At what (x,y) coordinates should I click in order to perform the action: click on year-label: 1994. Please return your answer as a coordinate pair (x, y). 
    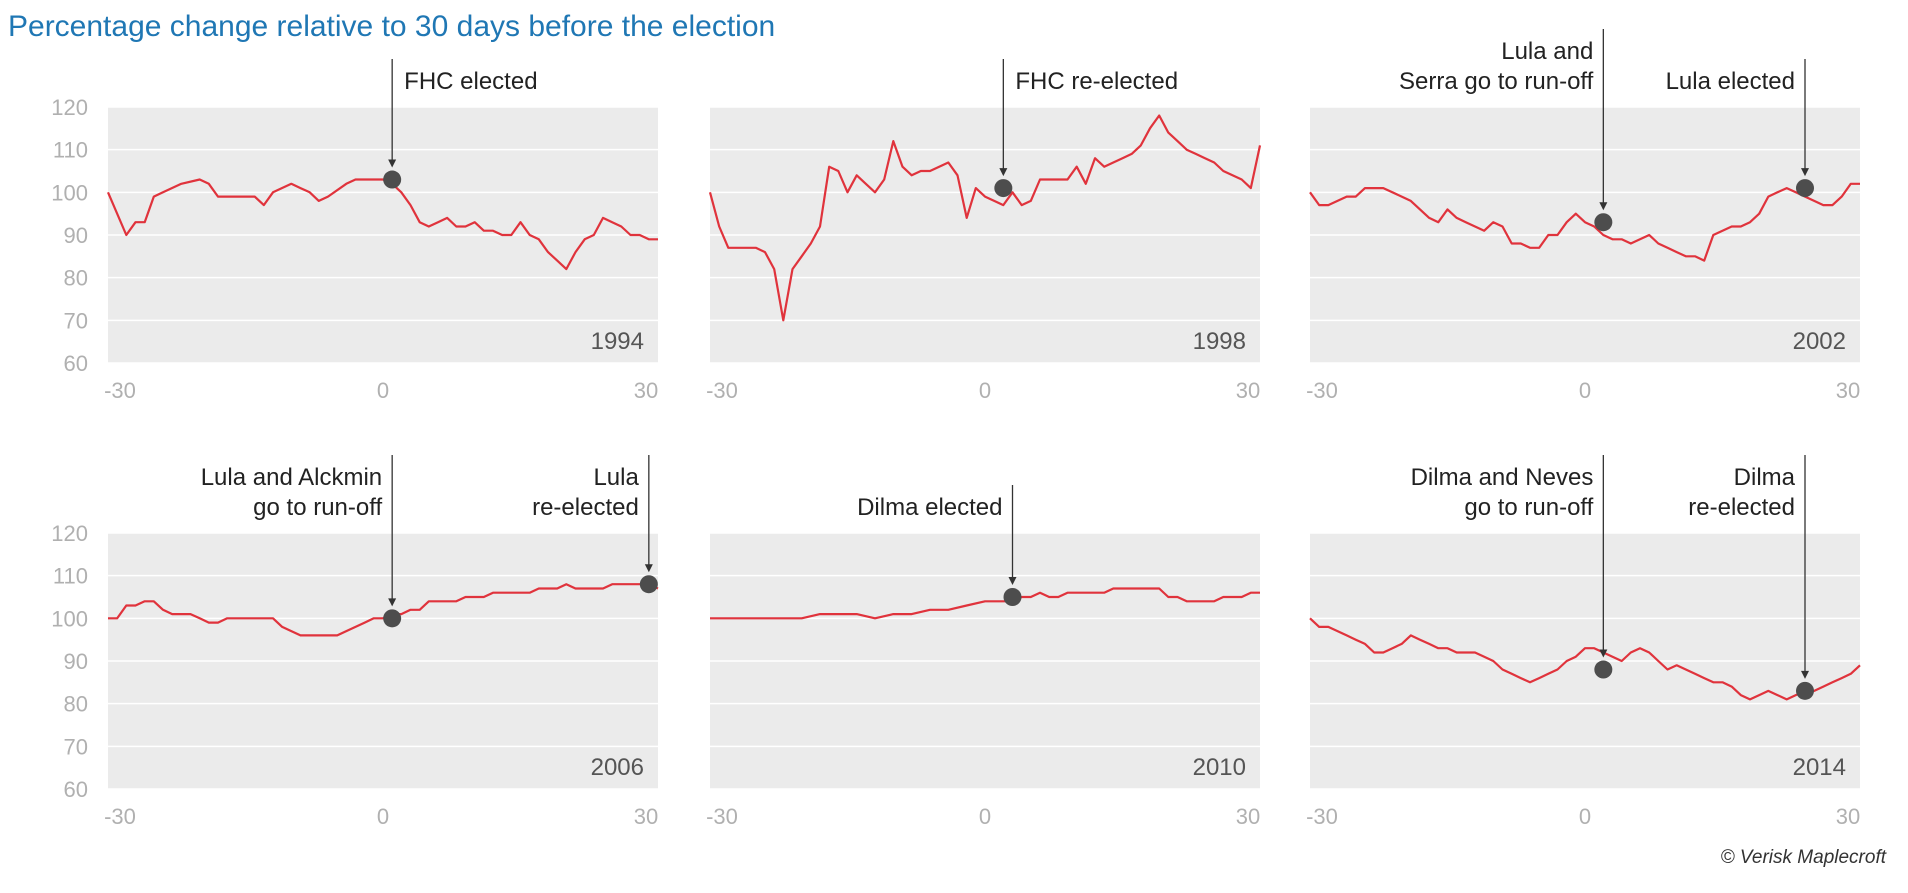
    Looking at the image, I should click on (617, 341).